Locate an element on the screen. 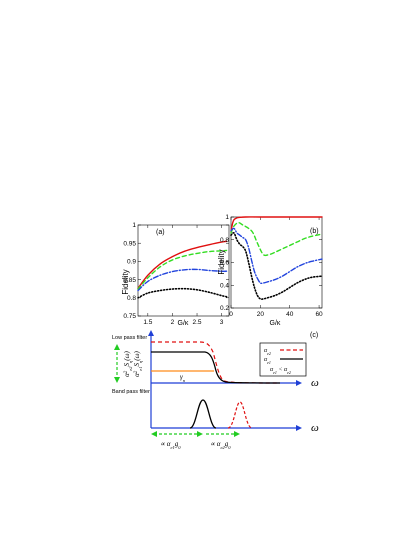 The height and width of the screenshot is (537, 415). panel-b-series-dashed is located at coordinates (276, 239).